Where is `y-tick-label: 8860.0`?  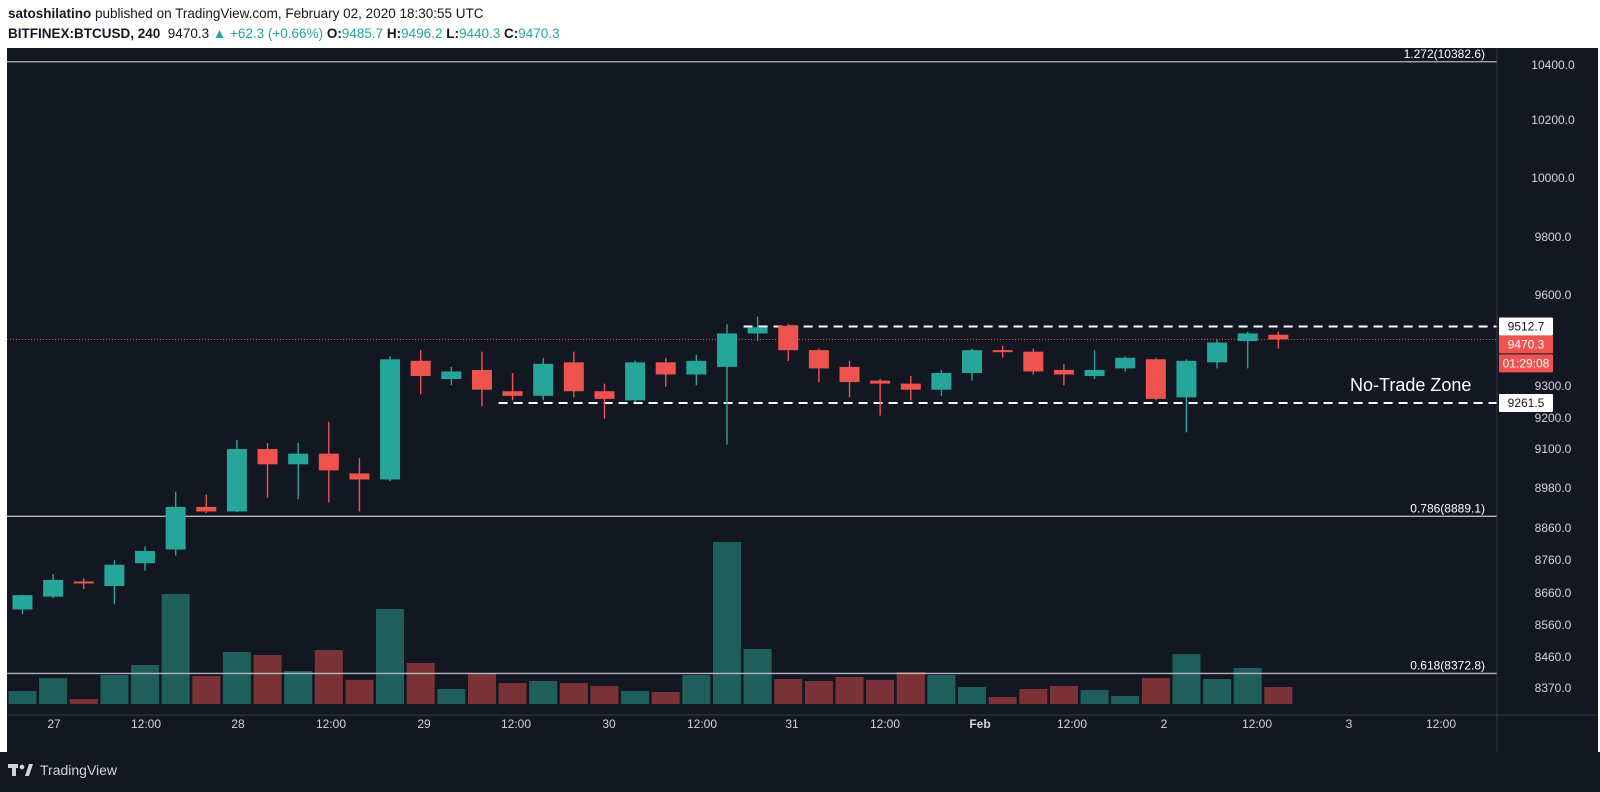
y-tick-label: 8860.0 is located at coordinates (1553, 528).